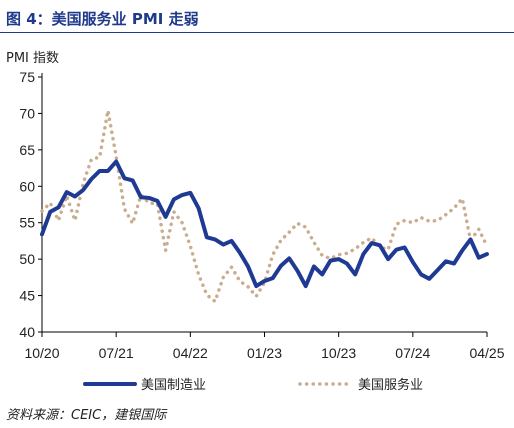  I want to click on source-note: 资料来源：CEIC，建银国际, so click(86, 415).